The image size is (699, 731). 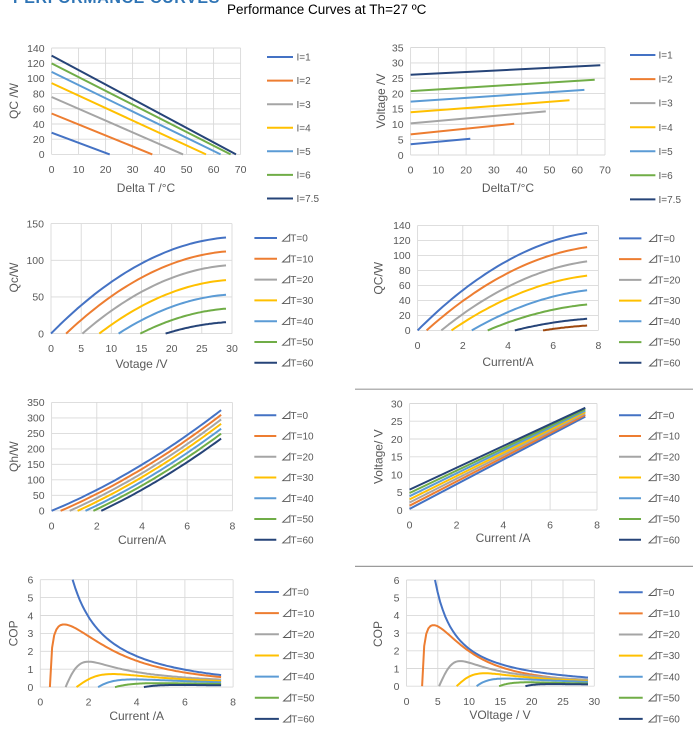 I want to click on svg-text: Voltage /V, so click(x=381, y=101).